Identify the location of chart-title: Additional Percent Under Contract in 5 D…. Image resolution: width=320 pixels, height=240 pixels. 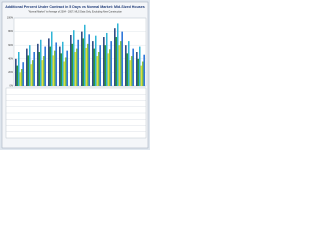
(75, 7).